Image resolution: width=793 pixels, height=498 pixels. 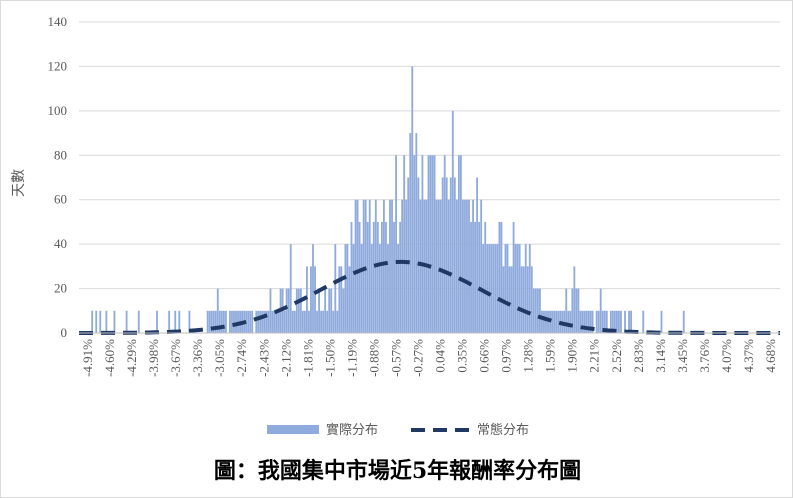 What do you see at coordinates (58, 110) in the screenshot?
I see `y-tick-label: 100` at bounding box center [58, 110].